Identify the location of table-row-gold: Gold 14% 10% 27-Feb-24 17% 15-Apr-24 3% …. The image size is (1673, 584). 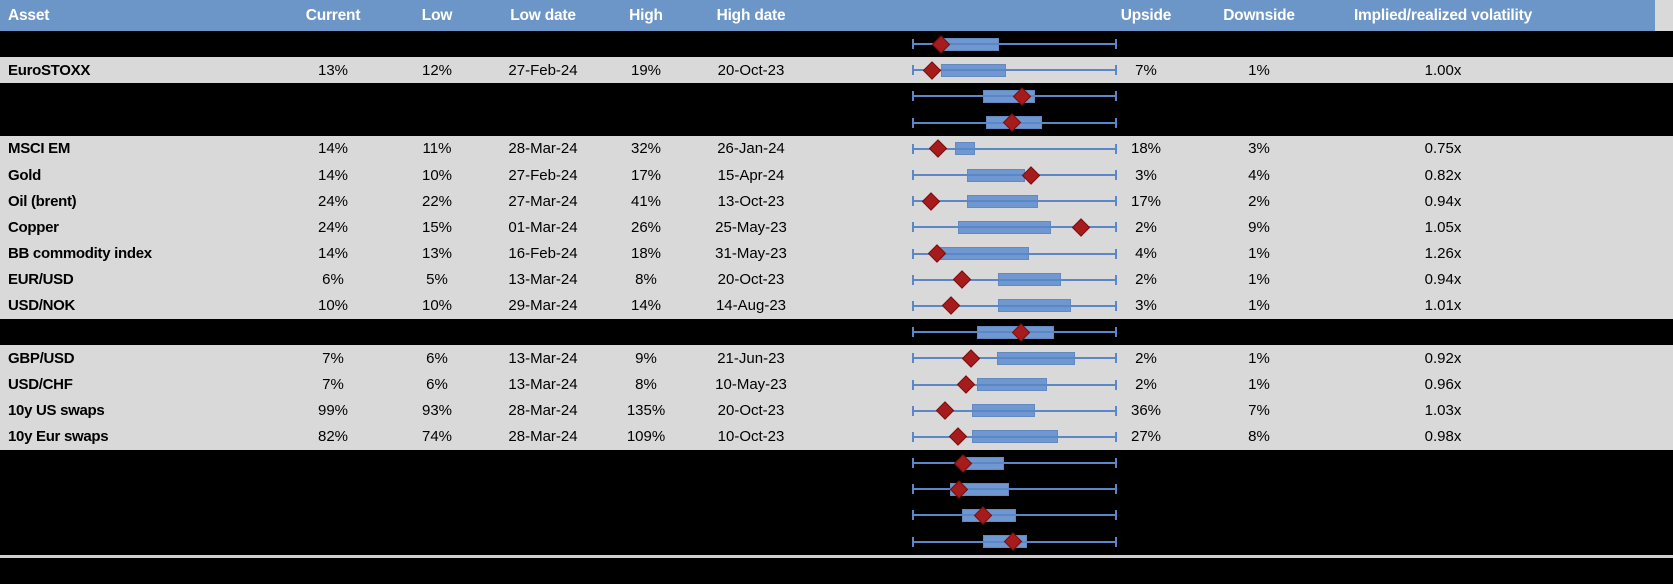
(836, 175).